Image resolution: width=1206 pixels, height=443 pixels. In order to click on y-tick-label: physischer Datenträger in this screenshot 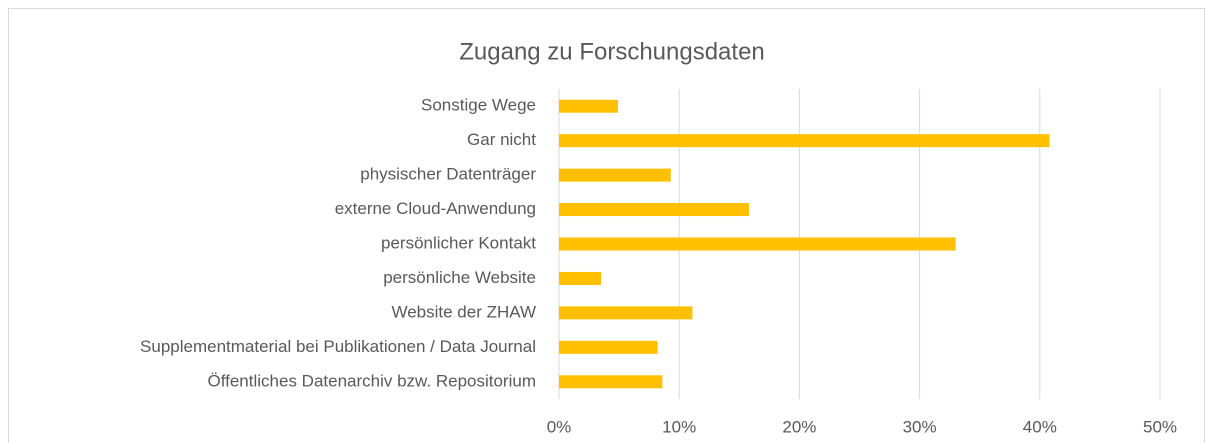, I will do `click(448, 174)`.